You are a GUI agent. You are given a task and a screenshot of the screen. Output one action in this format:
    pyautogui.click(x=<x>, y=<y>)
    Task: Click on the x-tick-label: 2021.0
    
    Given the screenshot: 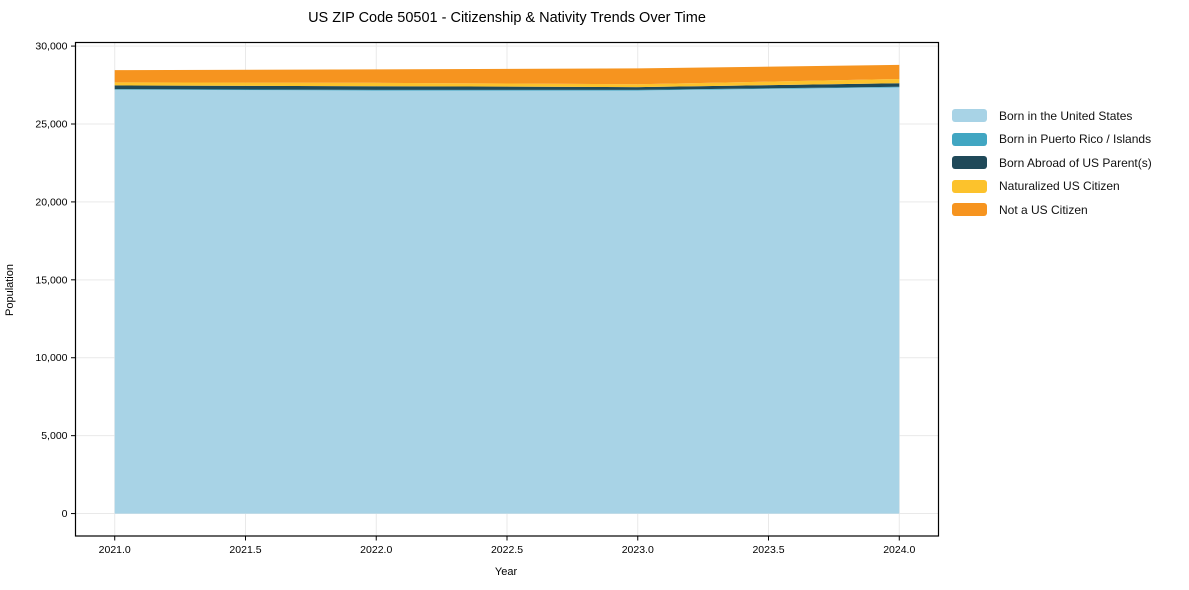 What is the action you would take?
    pyautogui.click(x=115, y=550)
    